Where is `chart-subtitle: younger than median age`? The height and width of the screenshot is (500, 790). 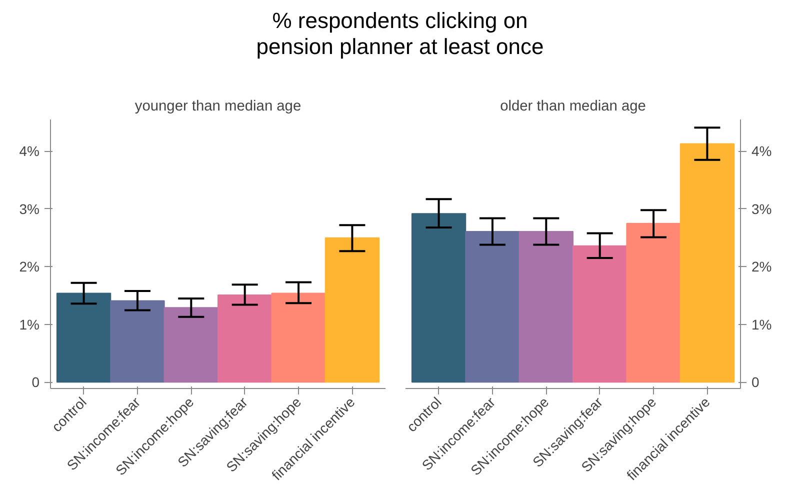 chart-subtitle: younger than median age is located at coordinates (218, 106).